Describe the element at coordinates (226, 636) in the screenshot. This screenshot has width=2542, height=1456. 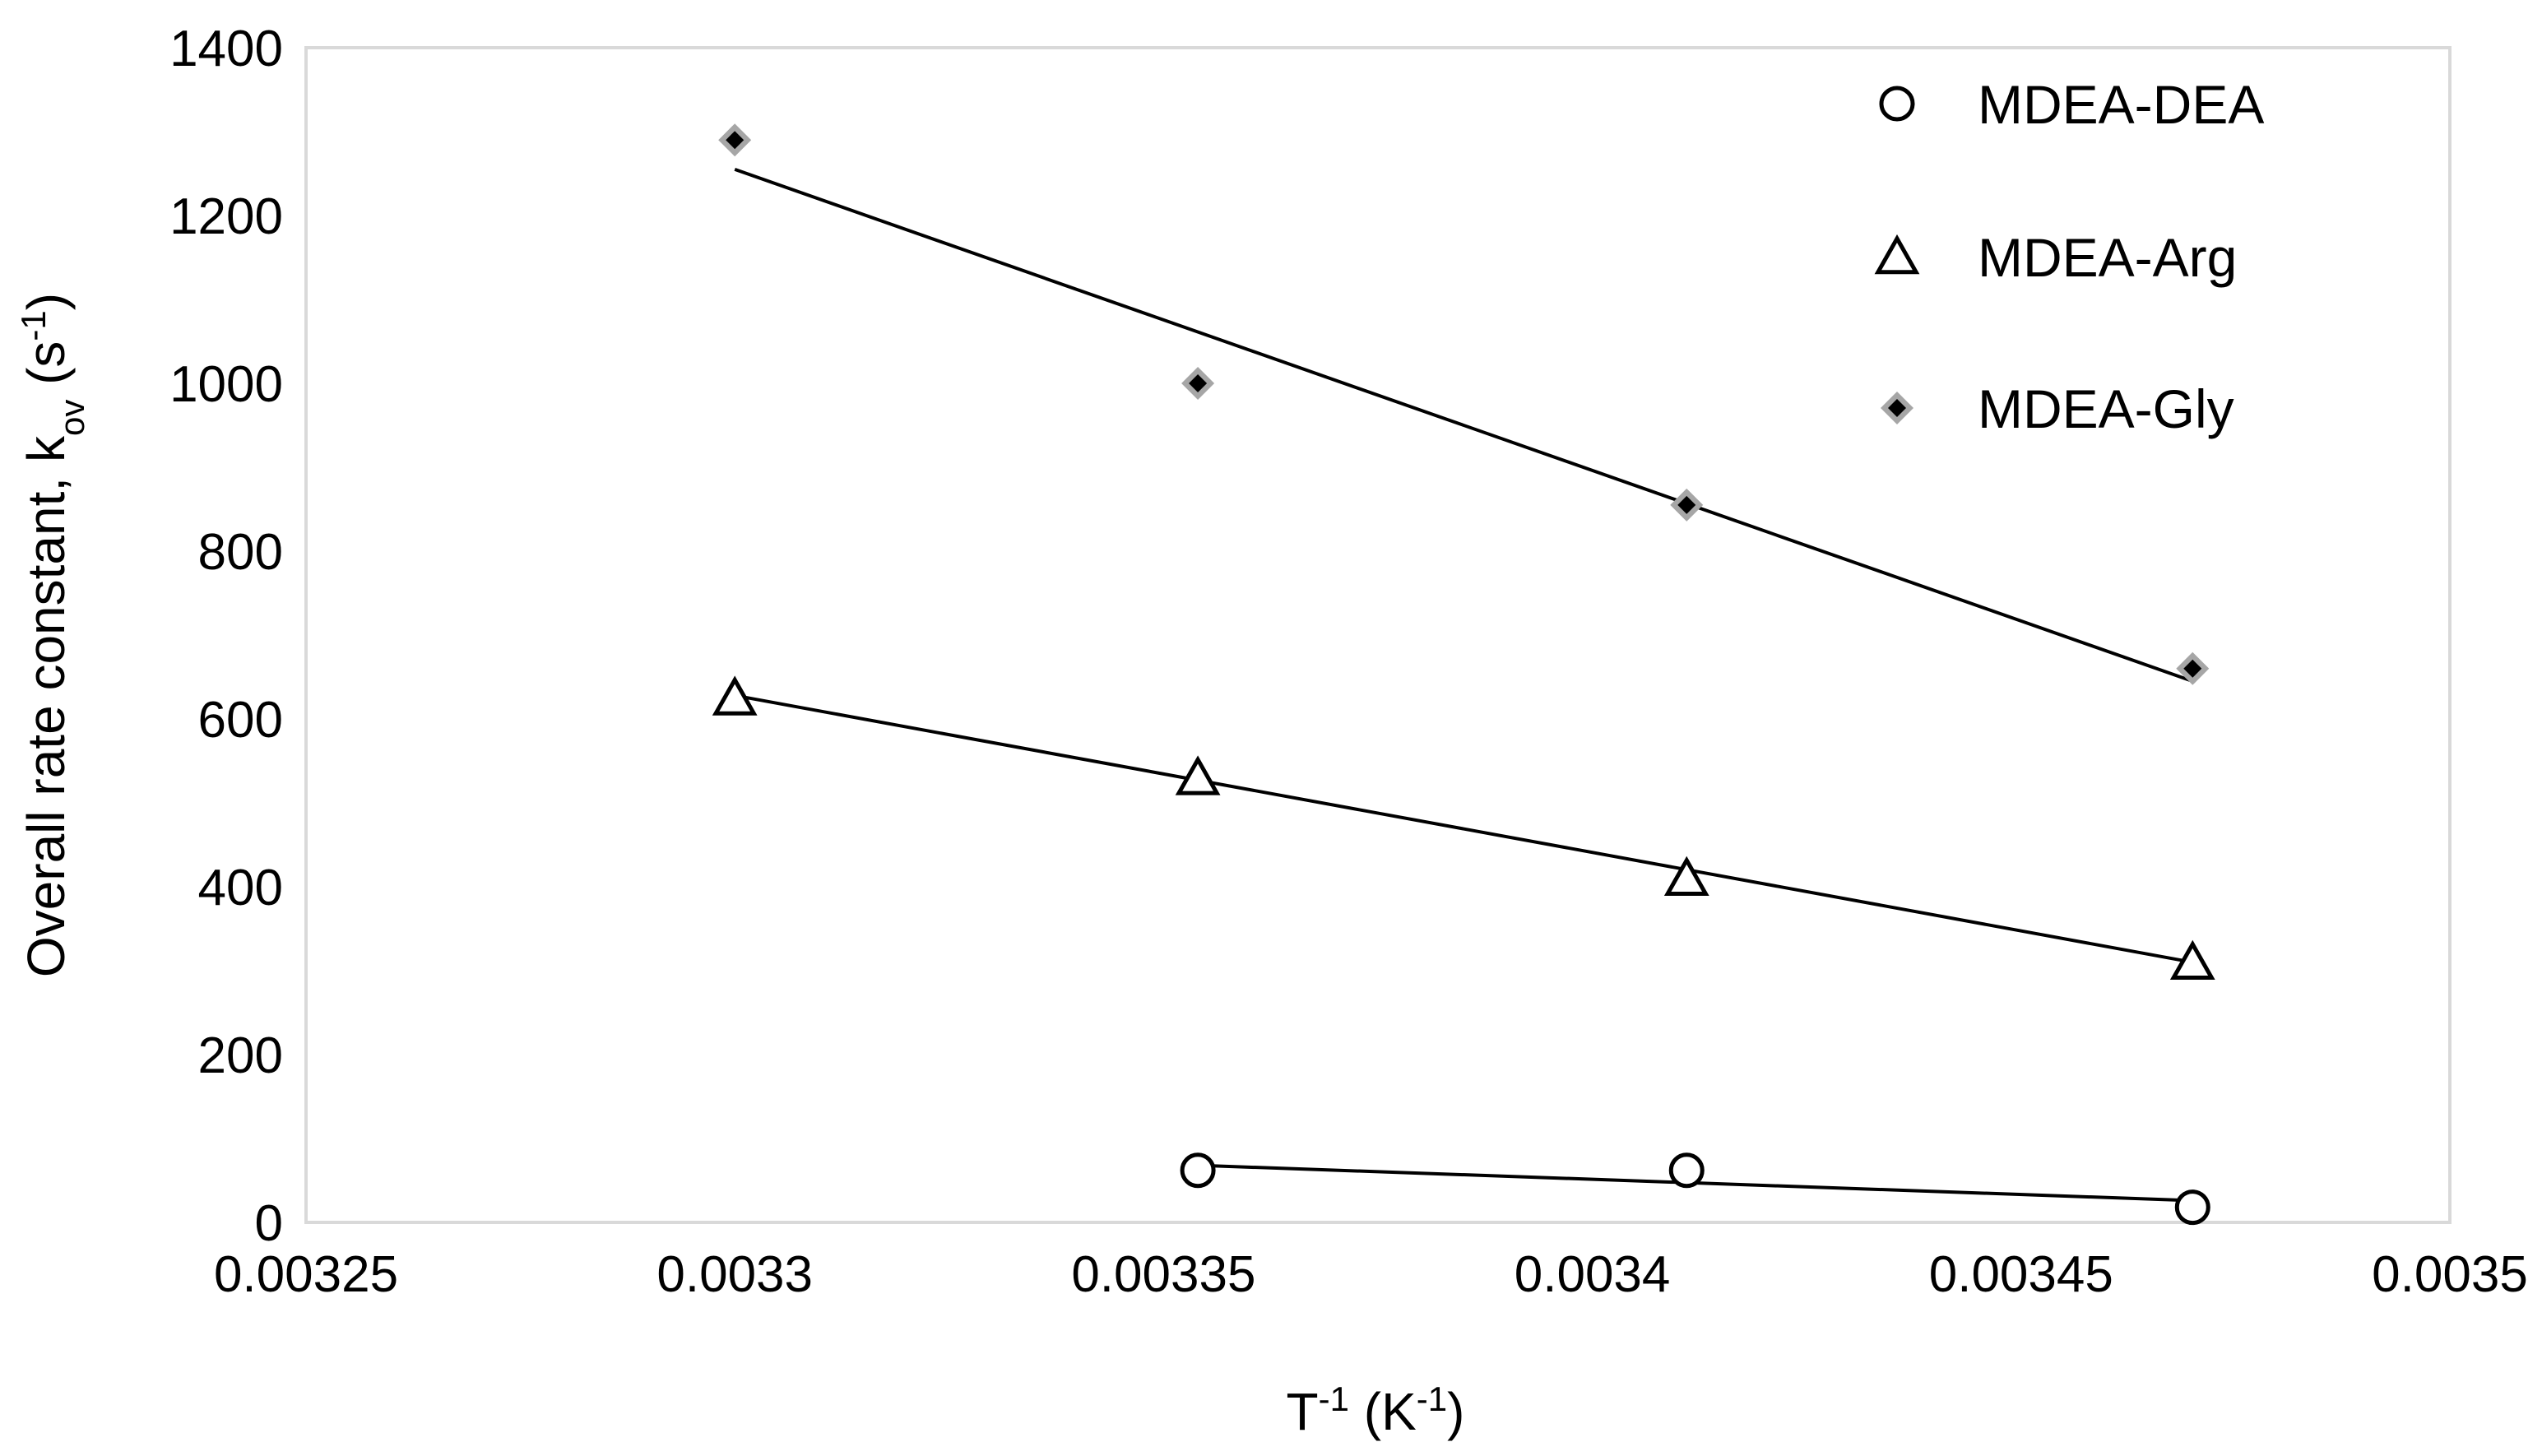
I see `y-axis-ticks: 0 200 400 600 800 1000 1200 1400` at that location.